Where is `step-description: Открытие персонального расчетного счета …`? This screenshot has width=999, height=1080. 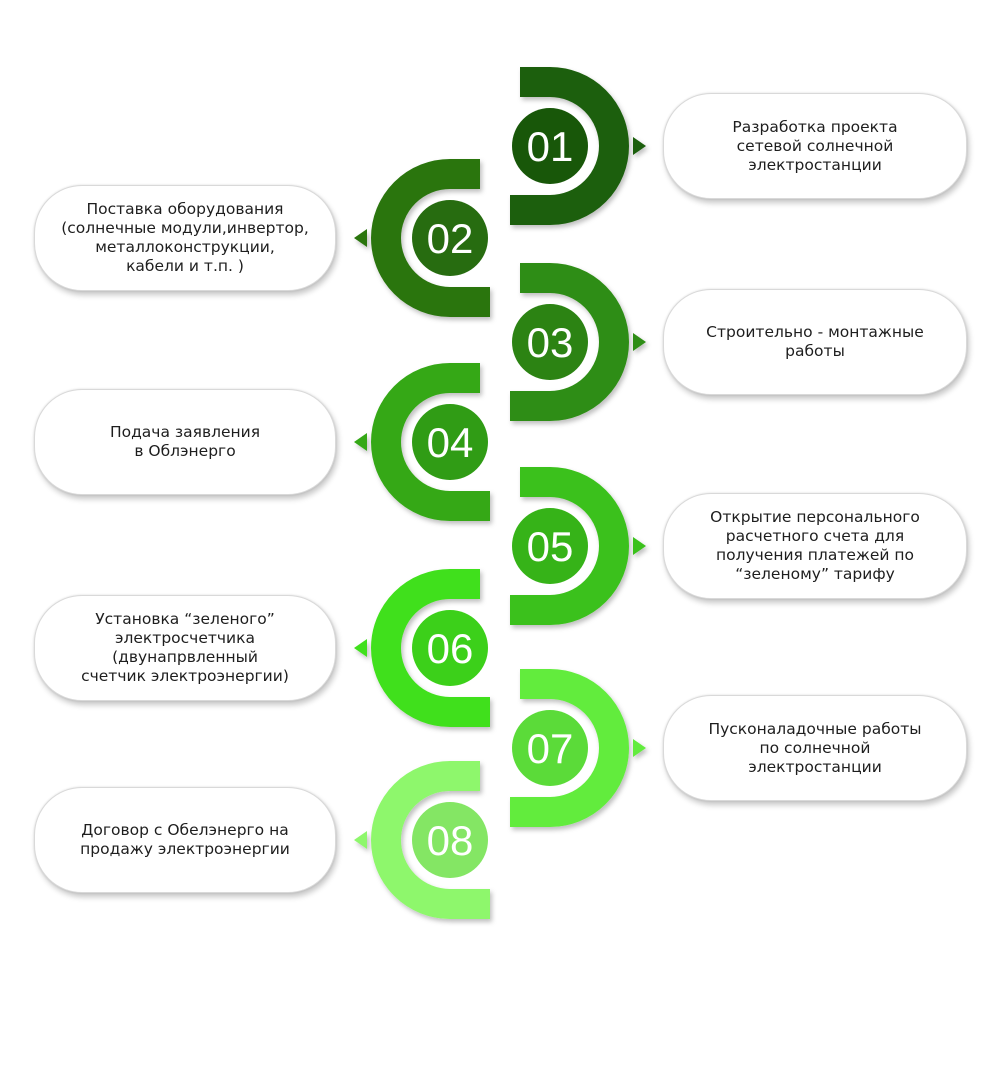
step-description: Открытие персонального расчетного счета … is located at coordinates (815, 545).